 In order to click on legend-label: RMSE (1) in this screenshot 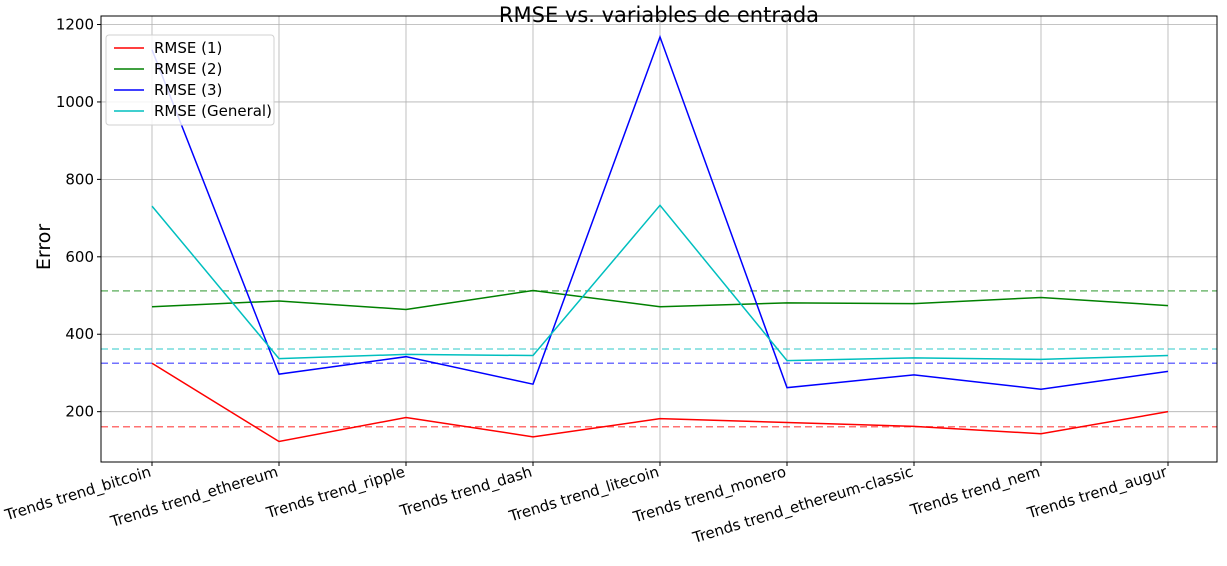, I will do `click(188, 48)`.